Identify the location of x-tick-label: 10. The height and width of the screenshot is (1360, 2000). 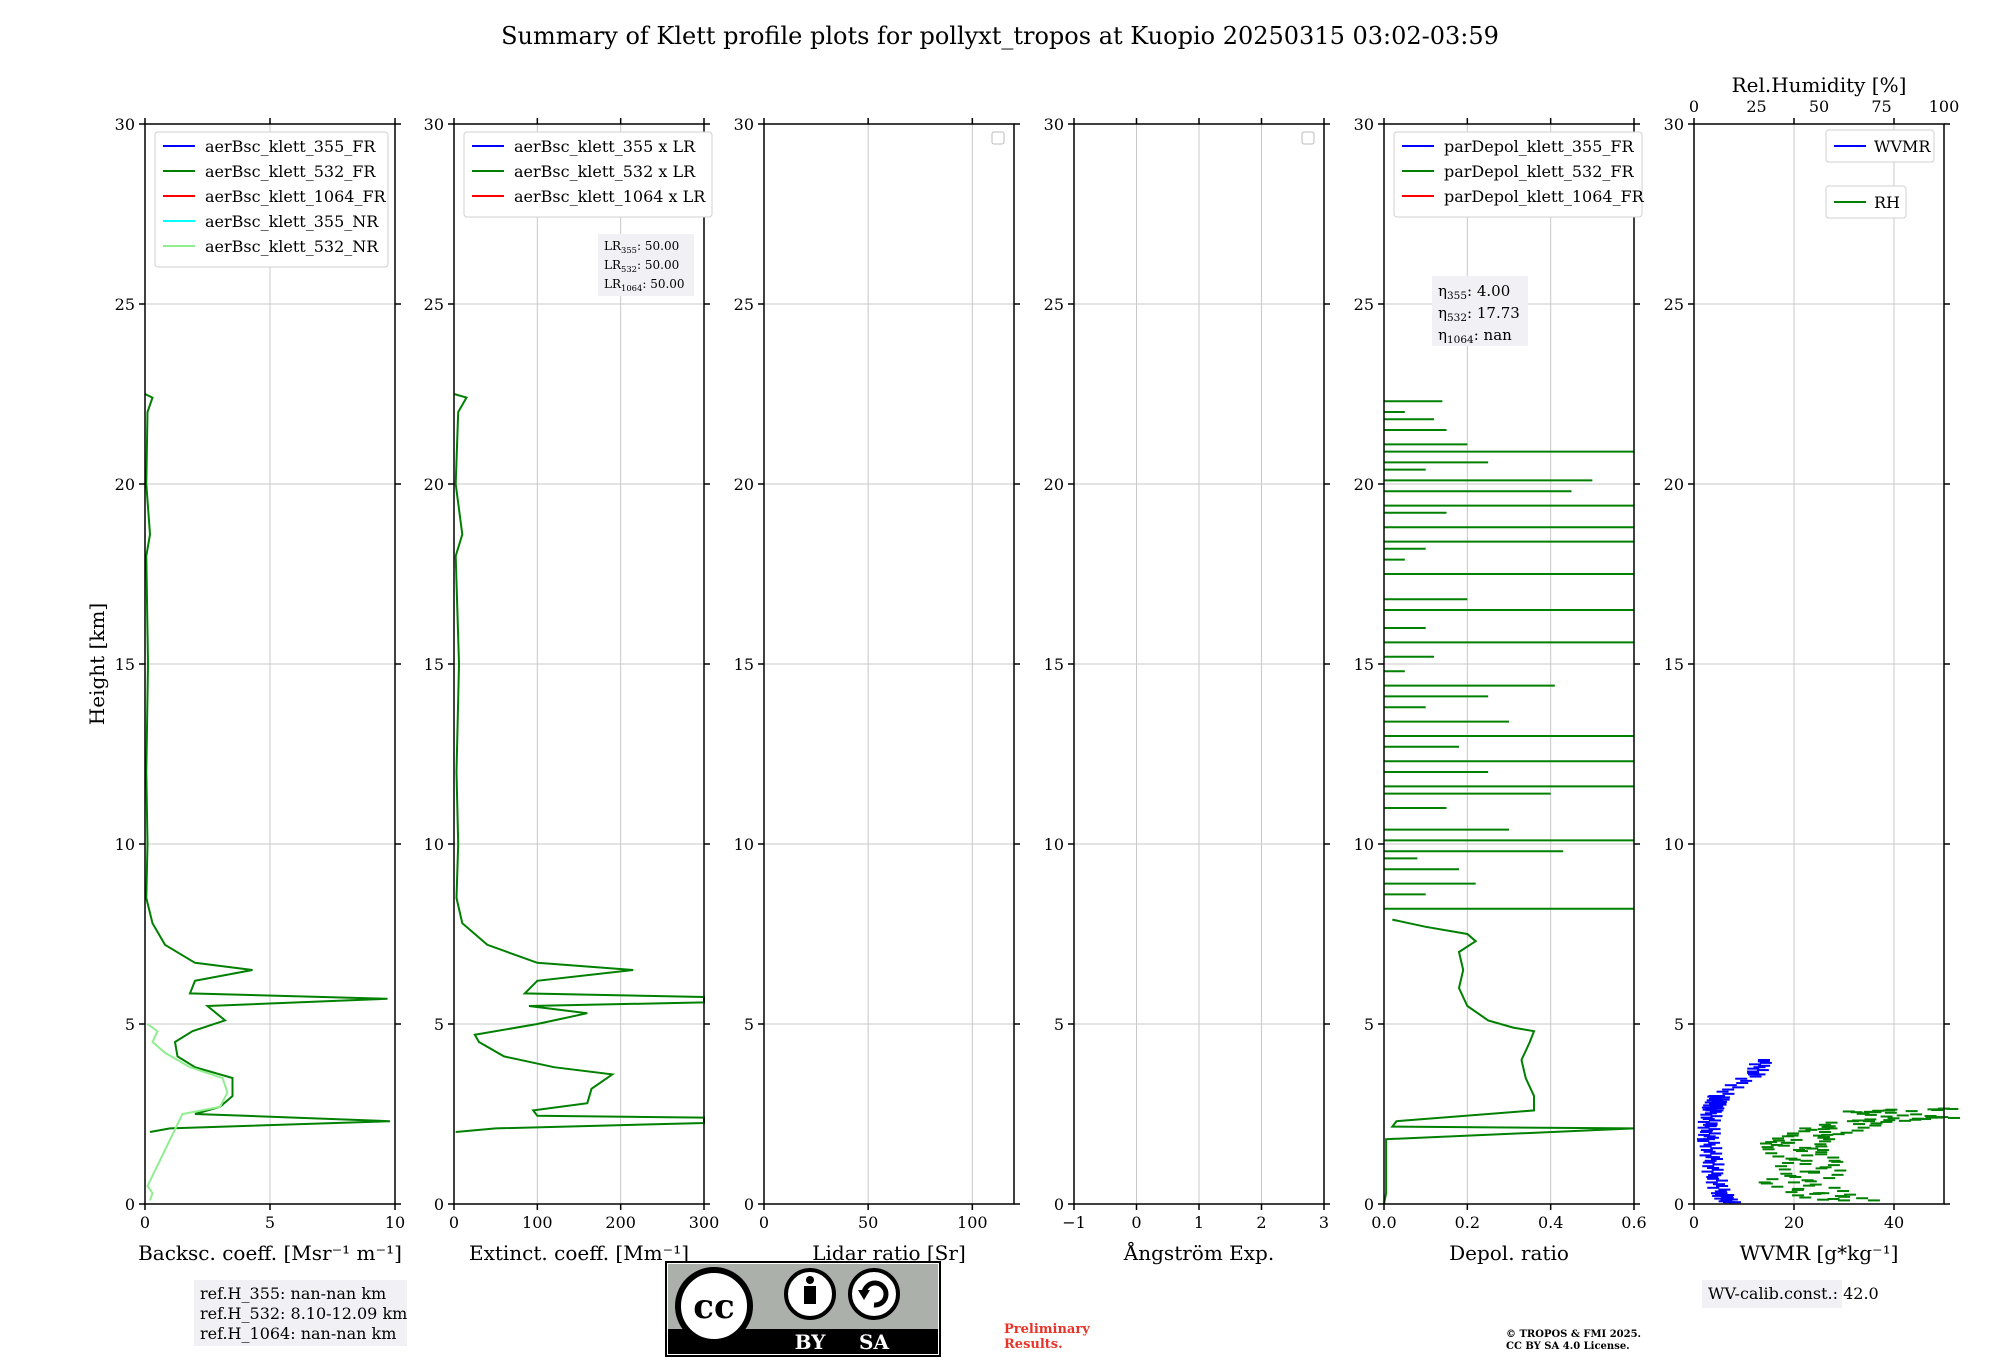
(395, 1222).